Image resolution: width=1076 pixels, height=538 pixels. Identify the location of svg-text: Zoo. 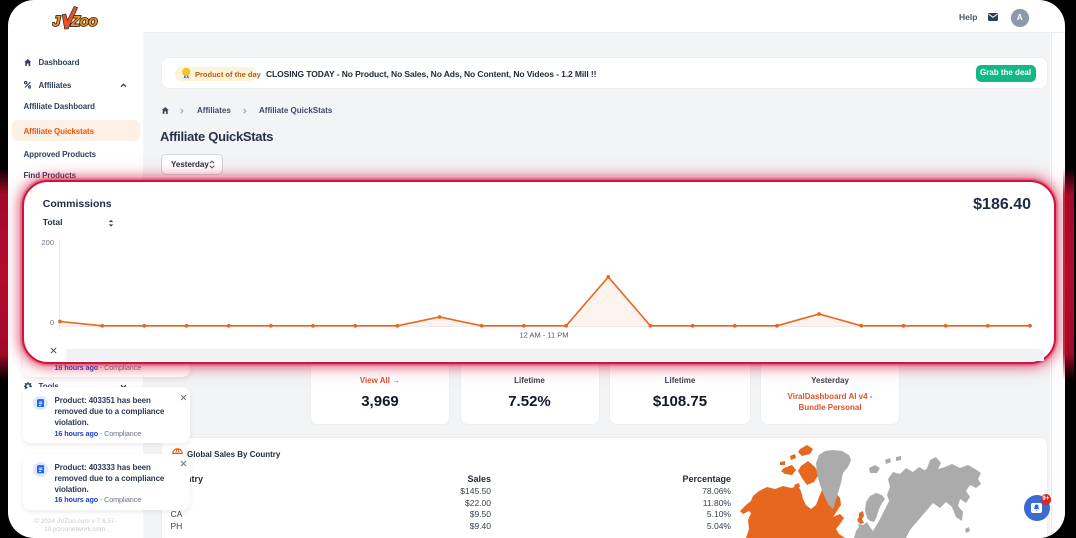
(83, 21).